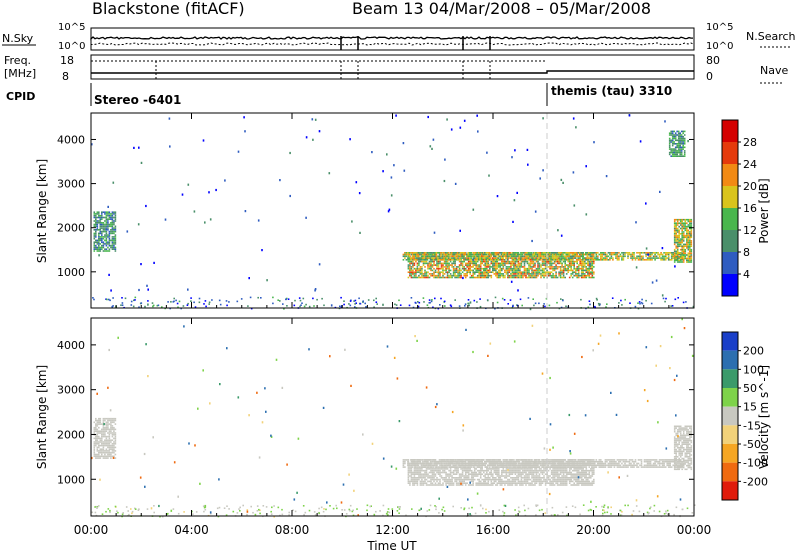 Image resolution: width=800 pixels, height=558 pixels. Describe the element at coordinates (137, 100) in the screenshot. I see `cpid-stereo: Stereo -6401` at that location.